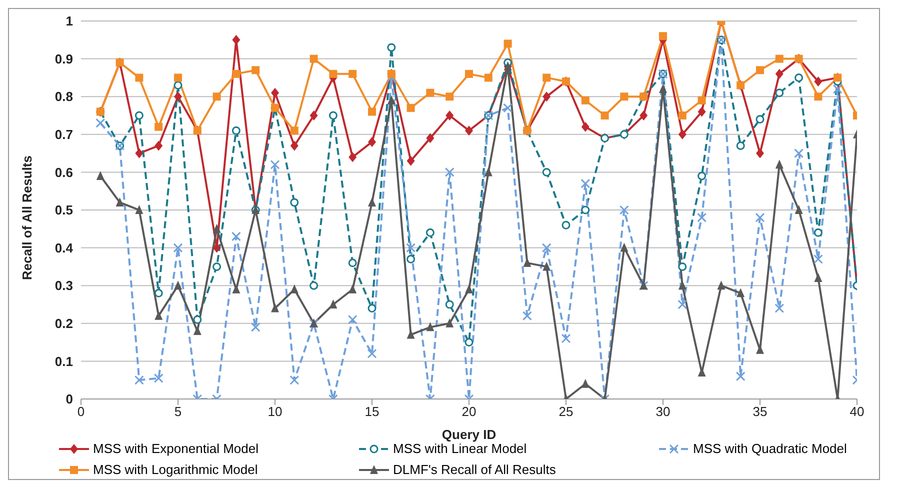 The width and height of the screenshot is (898, 491). I want to click on y-tick-label: 1, so click(69, 21).